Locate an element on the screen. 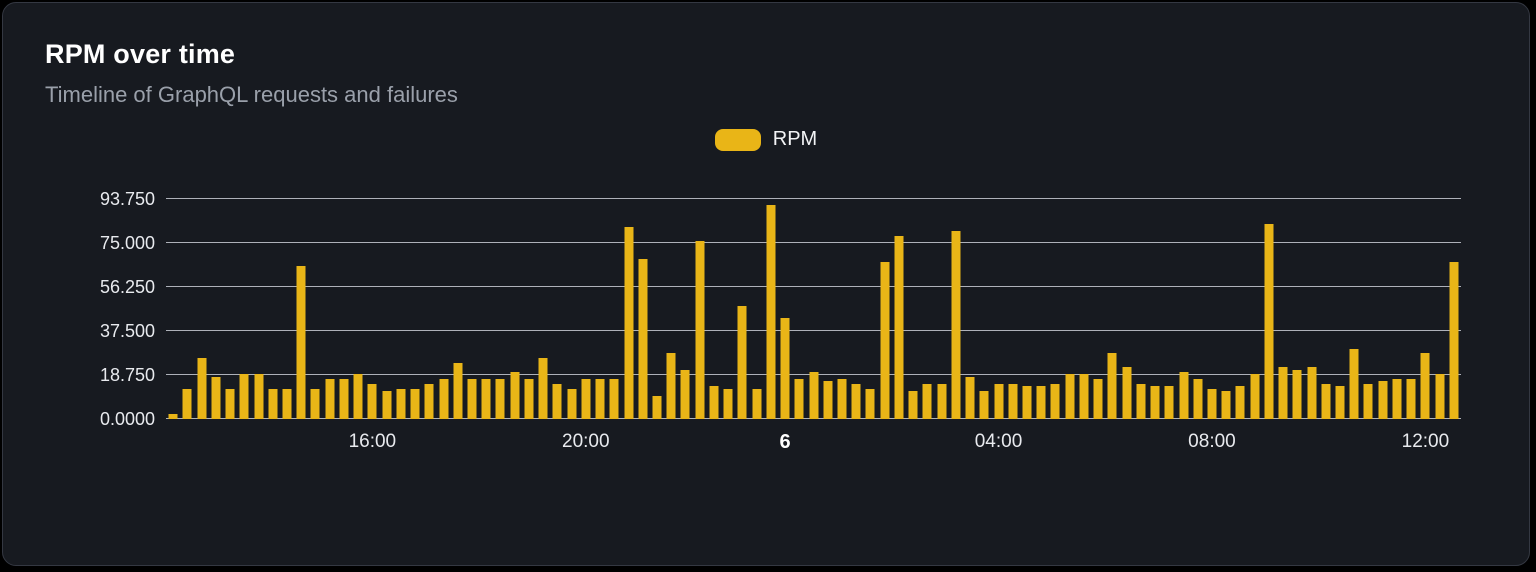  y-axis: 0.0000 18.750 37.500 56.250 75.000 93.750 is located at coordinates (79, 309).